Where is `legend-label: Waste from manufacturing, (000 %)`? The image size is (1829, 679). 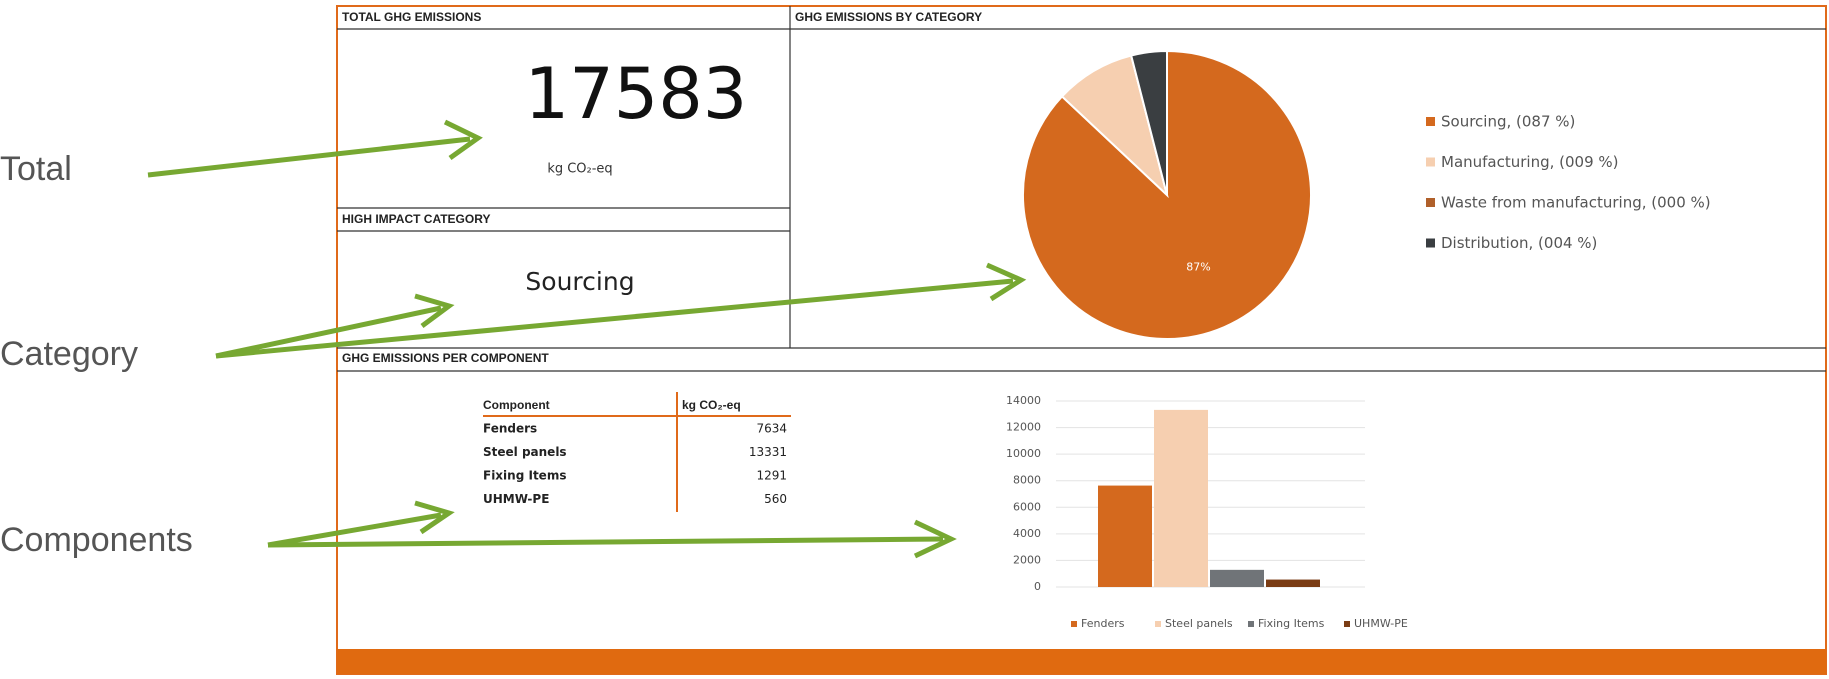 legend-label: Waste from manufacturing, (000 %) is located at coordinates (1576, 203).